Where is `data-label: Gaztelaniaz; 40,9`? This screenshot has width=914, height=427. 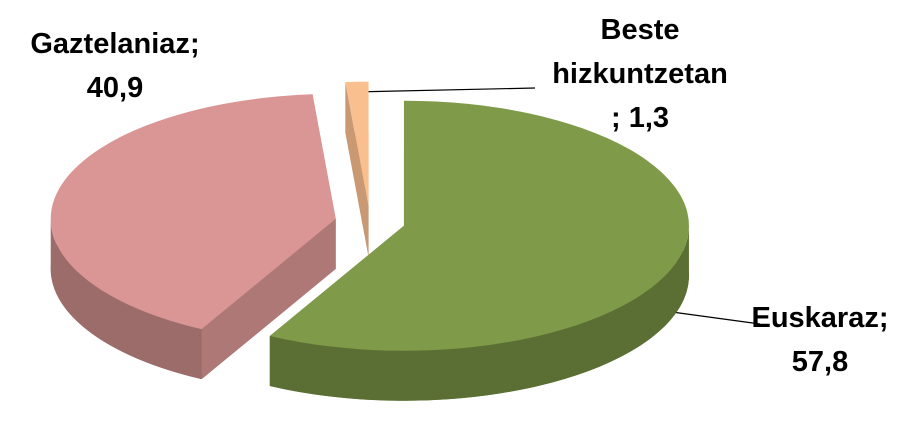 data-label: Gaztelaniaz; 40,9 is located at coordinates (115, 66).